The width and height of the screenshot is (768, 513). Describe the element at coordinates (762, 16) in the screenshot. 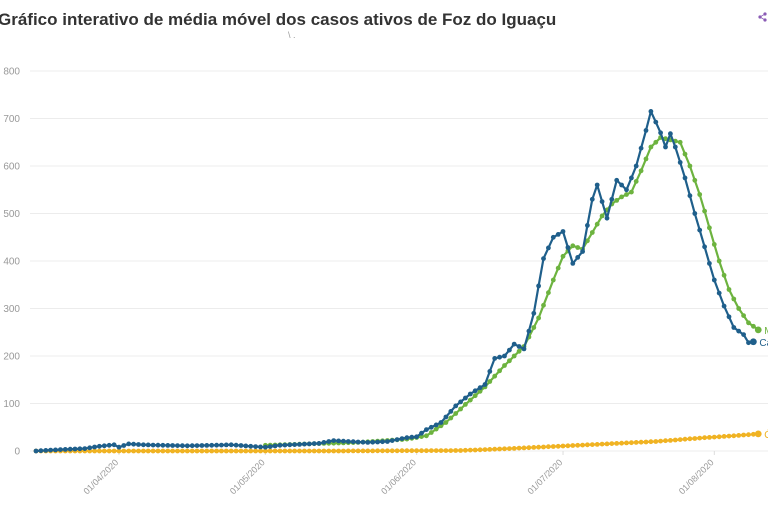

I see `share-icon` at that location.